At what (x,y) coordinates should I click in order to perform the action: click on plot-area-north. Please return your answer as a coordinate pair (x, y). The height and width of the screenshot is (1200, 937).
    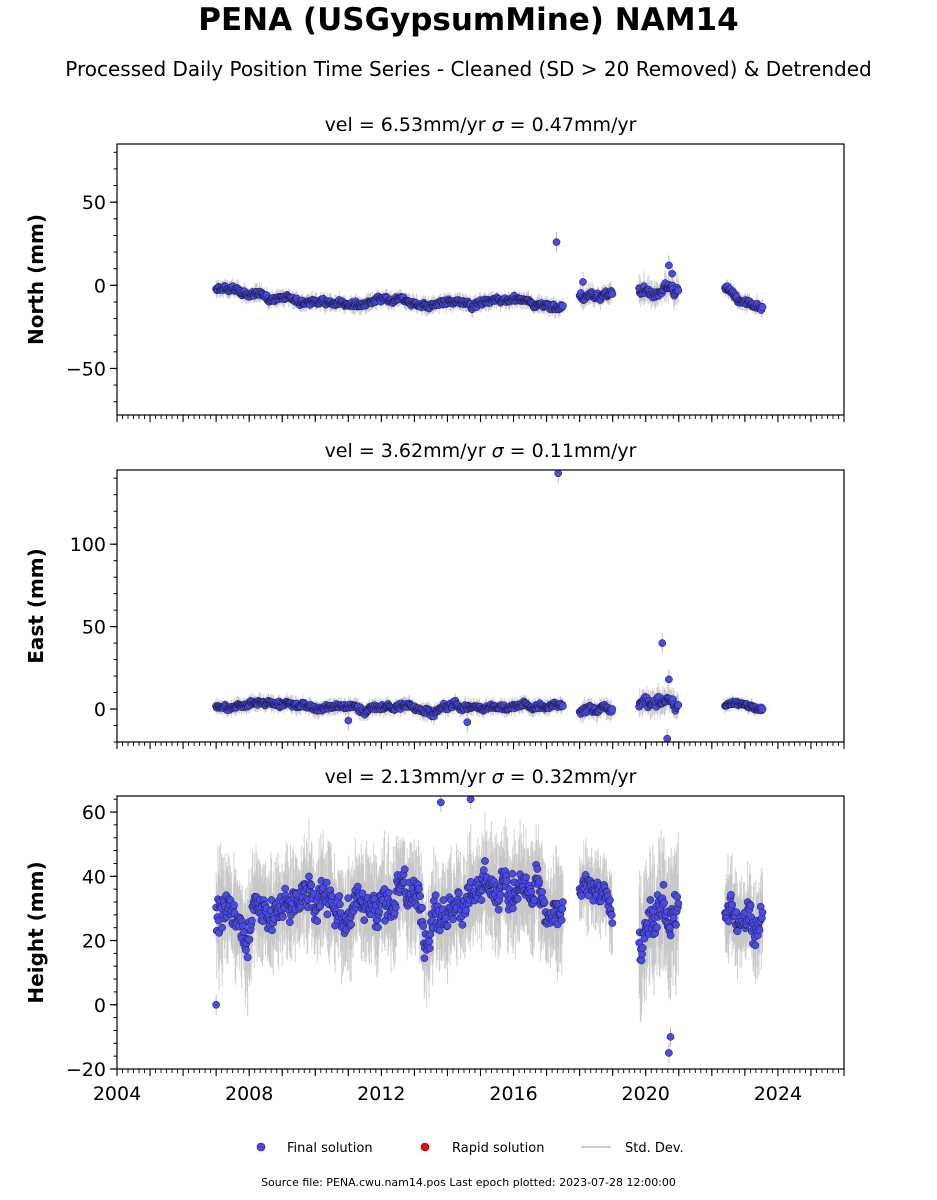
    Looking at the image, I should click on (489, 275).